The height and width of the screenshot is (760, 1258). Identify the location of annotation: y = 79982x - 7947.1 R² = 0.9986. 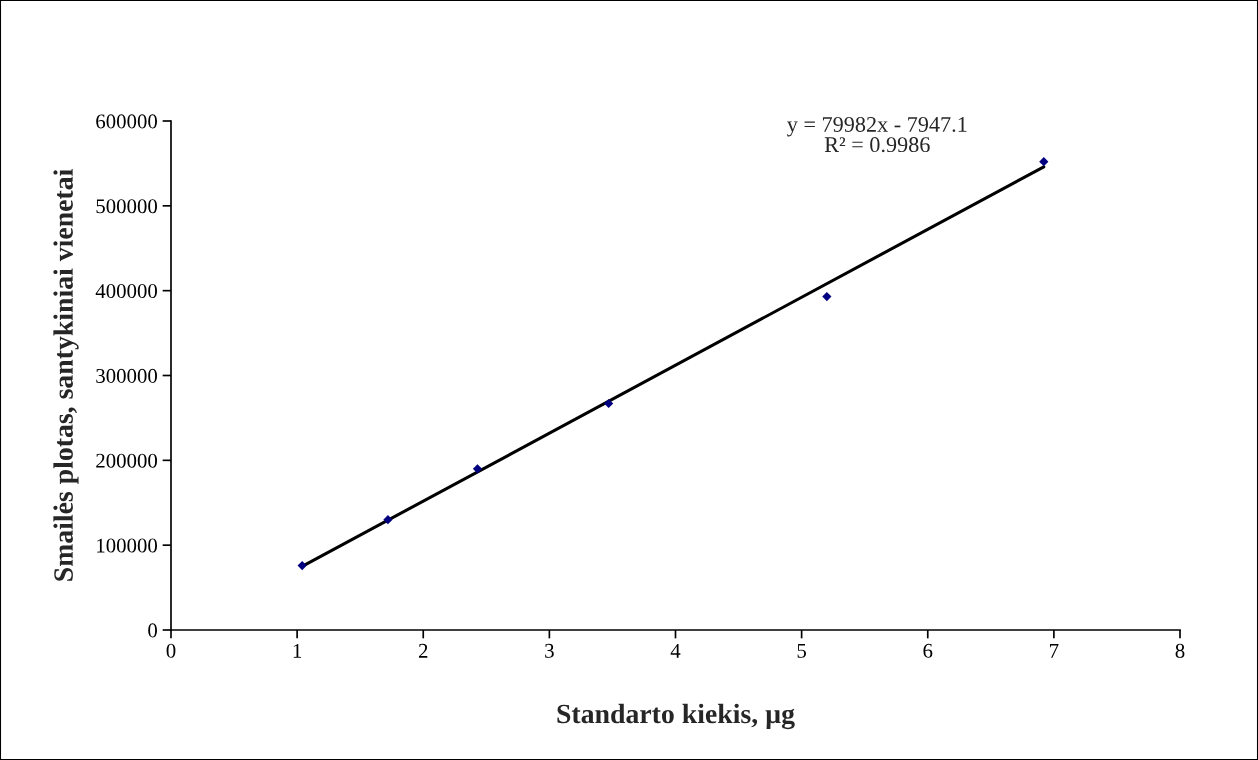
(877, 134).